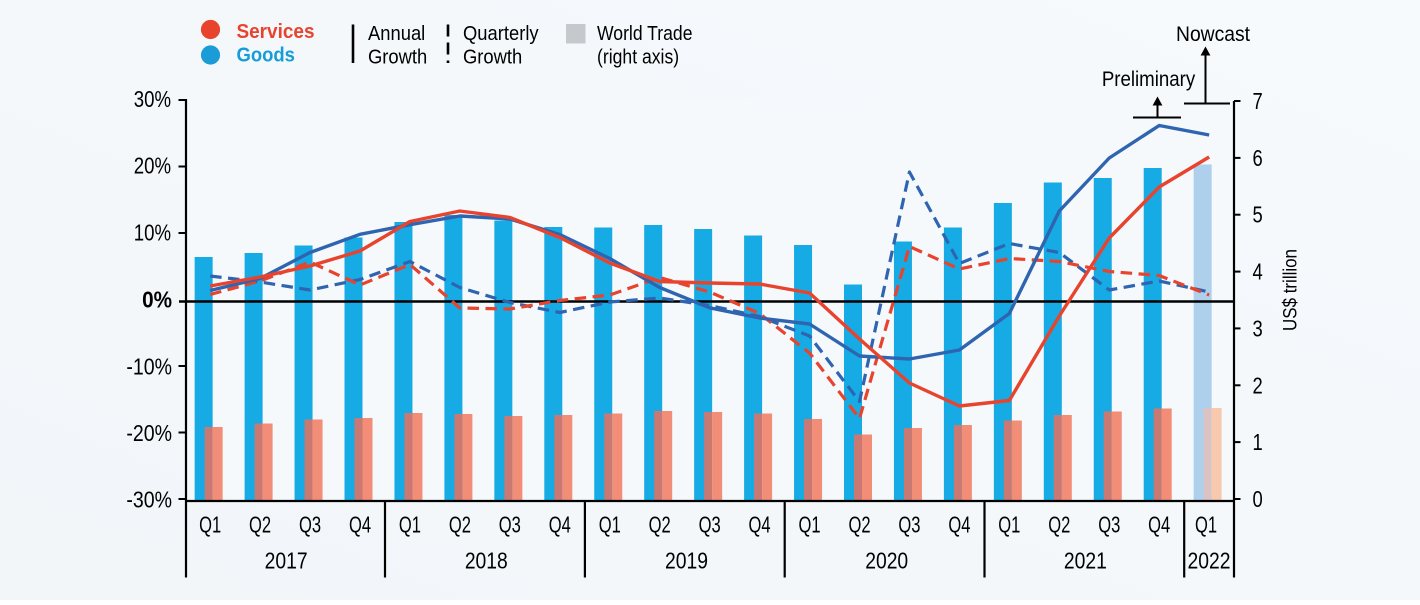 This screenshot has width=1420, height=605. What do you see at coordinates (152, 233) in the screenshot?
I see `svg-text: 10%` at bounding box center [152, 233].